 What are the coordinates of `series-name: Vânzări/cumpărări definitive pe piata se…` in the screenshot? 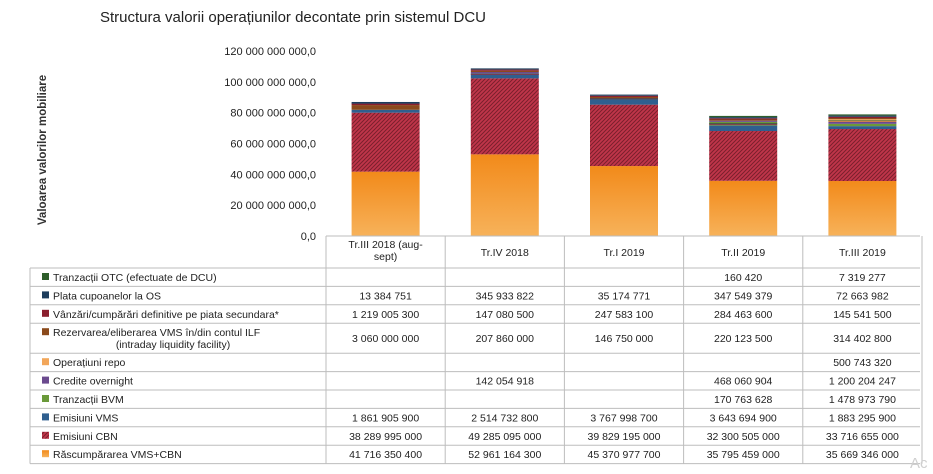 It's located at (166, 315).